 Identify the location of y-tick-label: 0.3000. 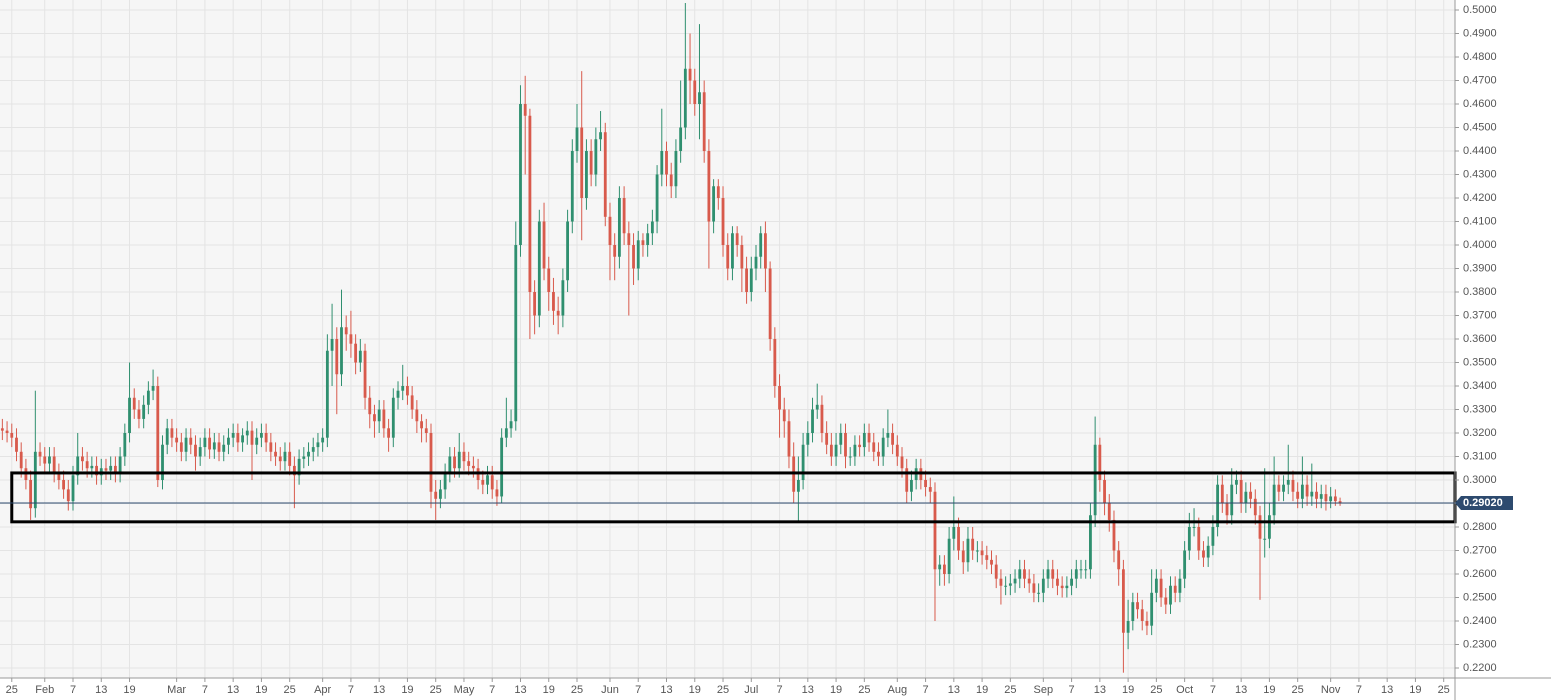
(1480, 480).